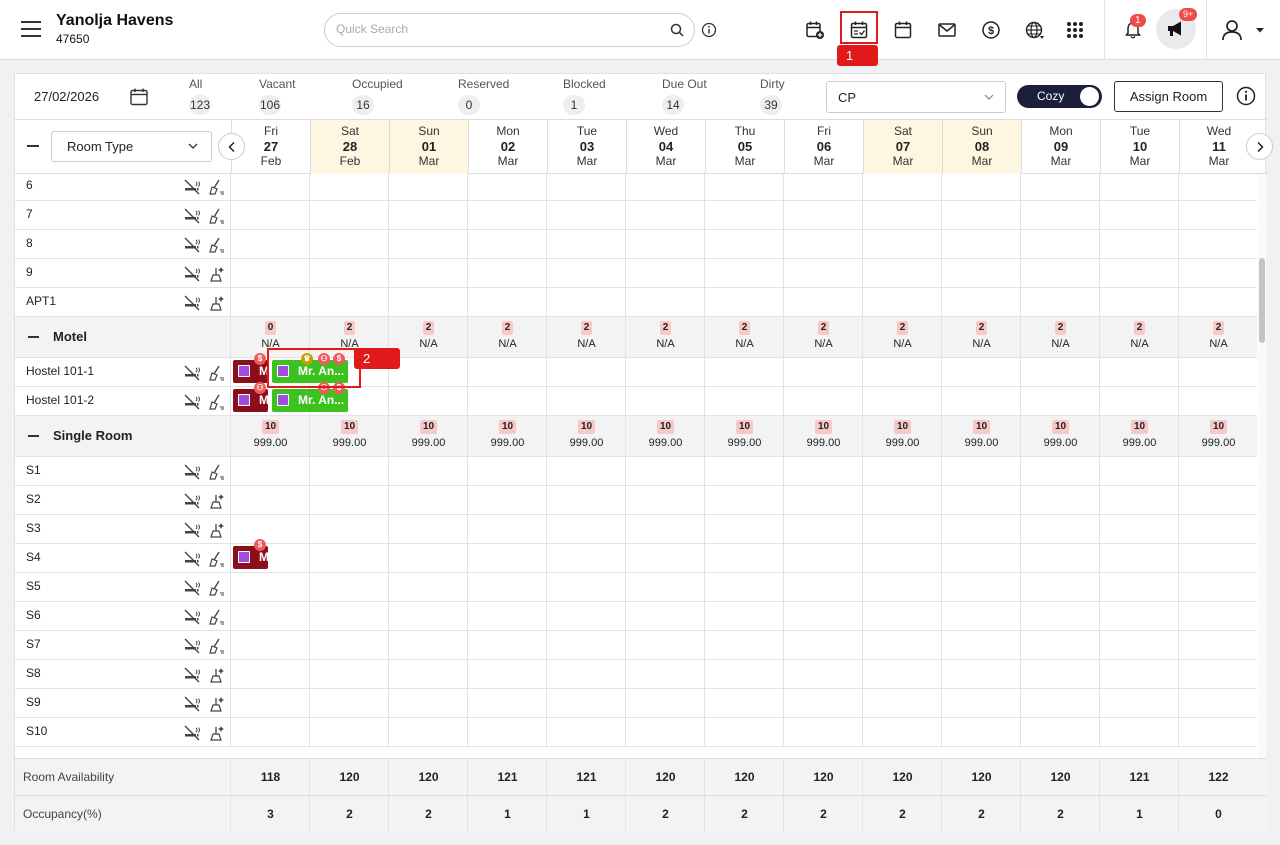 The height and width of the screenshot is (845, 1280). What do you see at coordinates (903, 30) in the screenshot?
I see `calendar-icon` at bounding box center [903, 30].